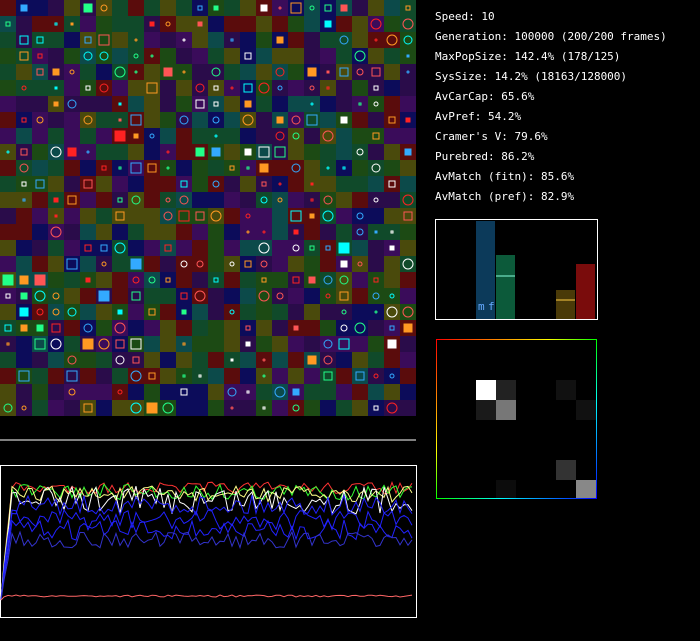 The width and height of the screenshot is (700, 641). I want to click on graph-lines, so click(206, 540).